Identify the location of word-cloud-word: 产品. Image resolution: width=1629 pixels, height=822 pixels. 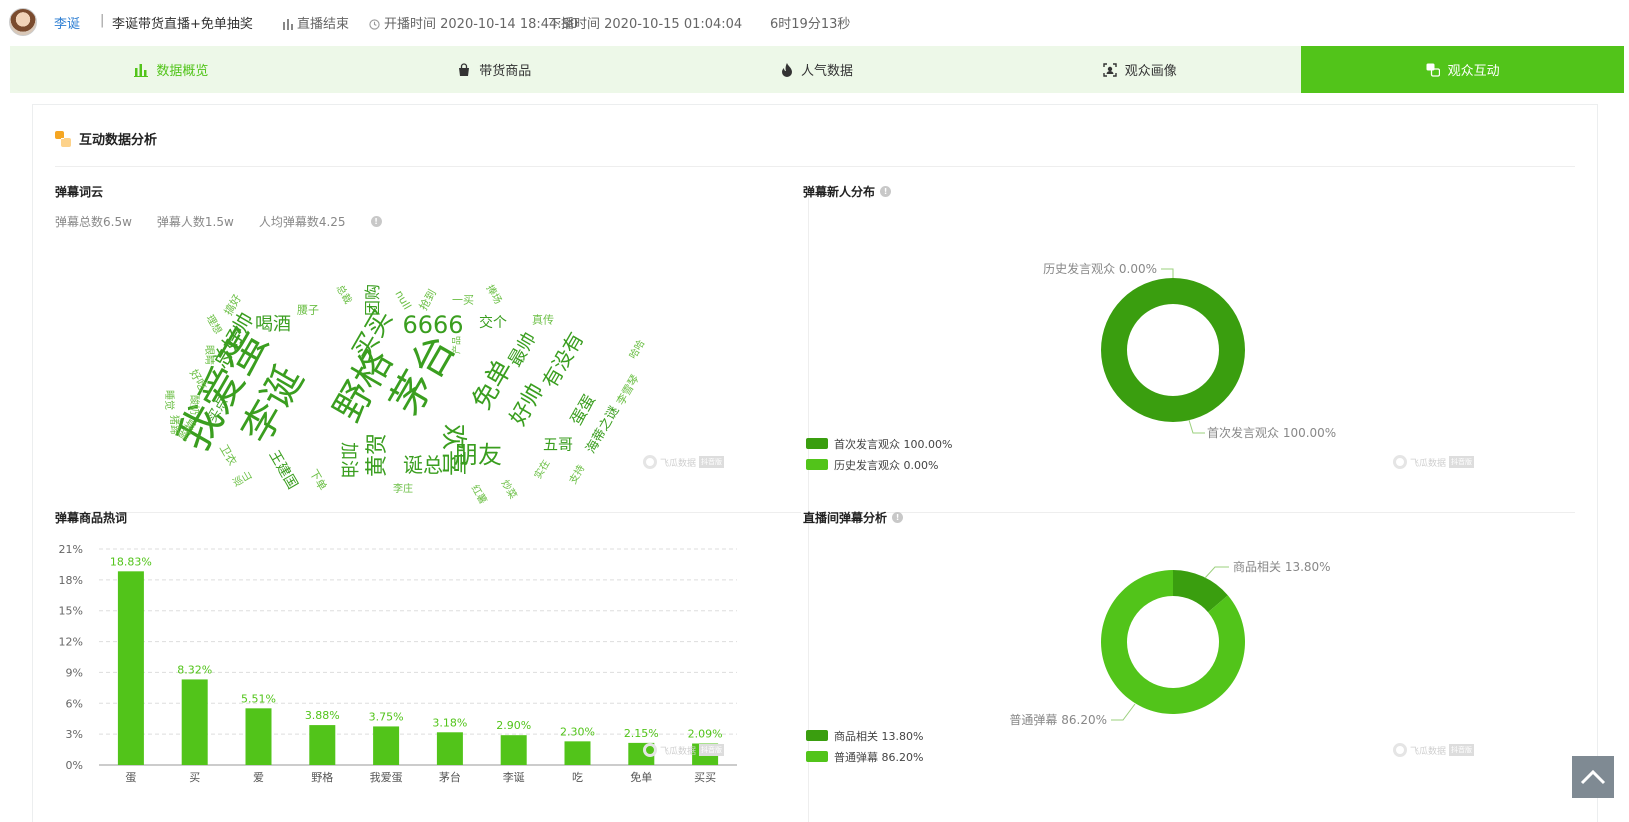
(457, 345).